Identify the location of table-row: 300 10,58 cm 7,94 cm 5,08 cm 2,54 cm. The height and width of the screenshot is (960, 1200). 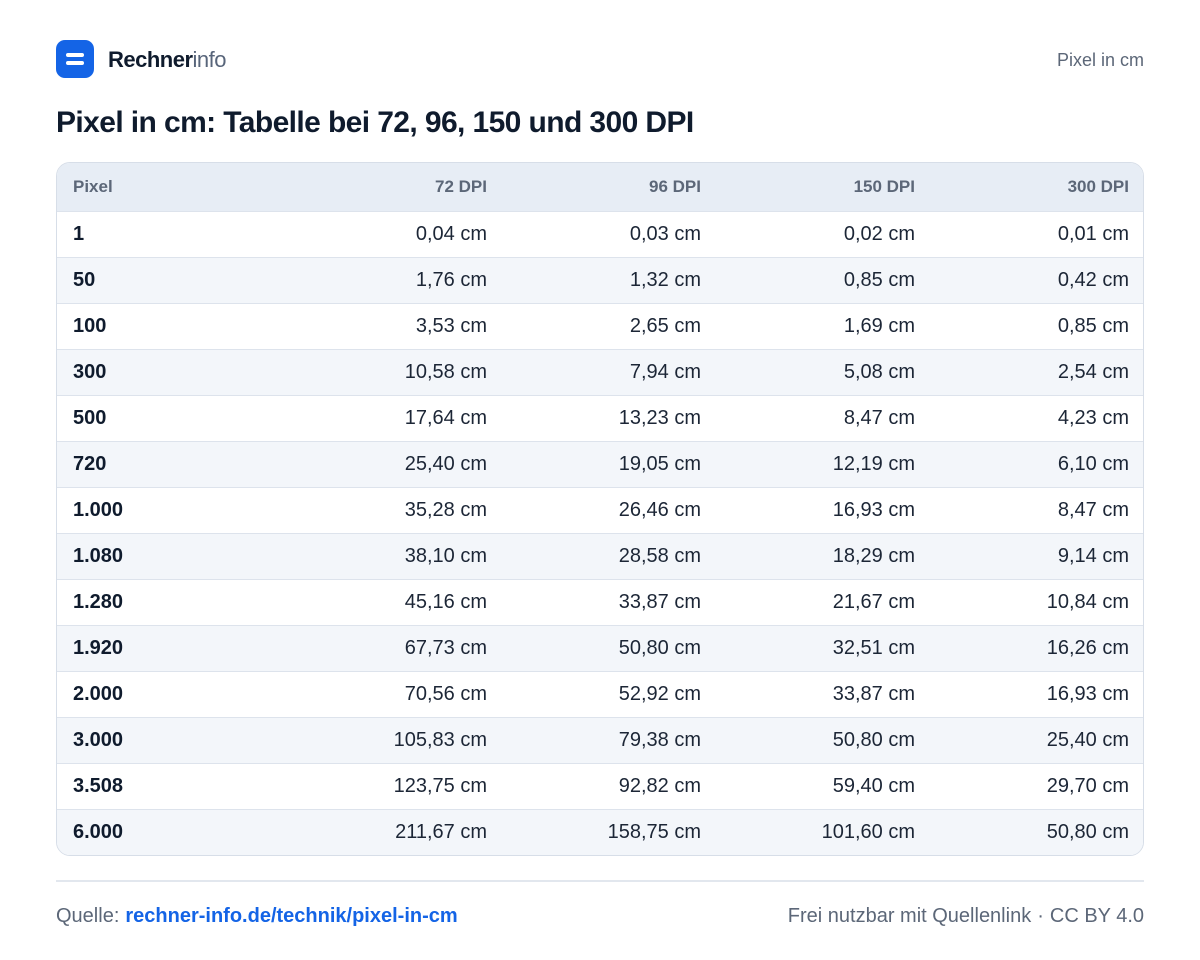
(600, 372).